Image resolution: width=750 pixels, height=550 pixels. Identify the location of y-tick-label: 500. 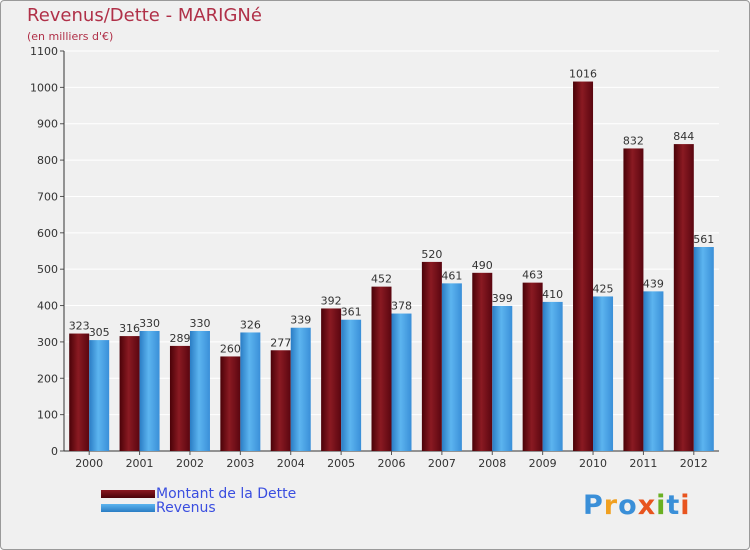
(47, 269).